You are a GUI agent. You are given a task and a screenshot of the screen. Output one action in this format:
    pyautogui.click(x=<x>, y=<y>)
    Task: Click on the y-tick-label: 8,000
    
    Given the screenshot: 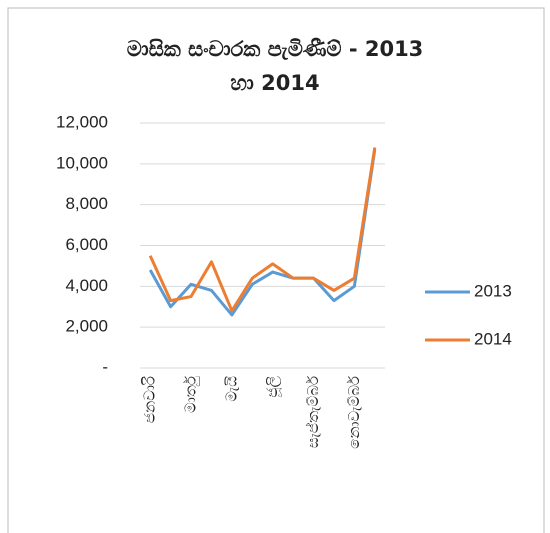 What is the action you would take?
    pyautogui.click(x=86, y=203)
    